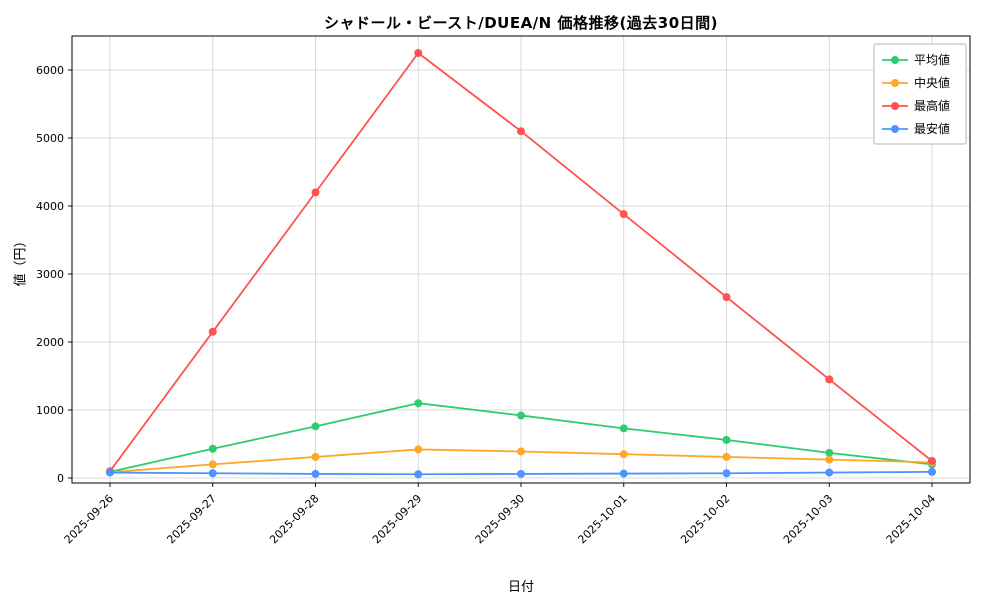 This screenshot has height=600, width=1000. I want to click on y-tick-label: 6000, so click(50, 70).